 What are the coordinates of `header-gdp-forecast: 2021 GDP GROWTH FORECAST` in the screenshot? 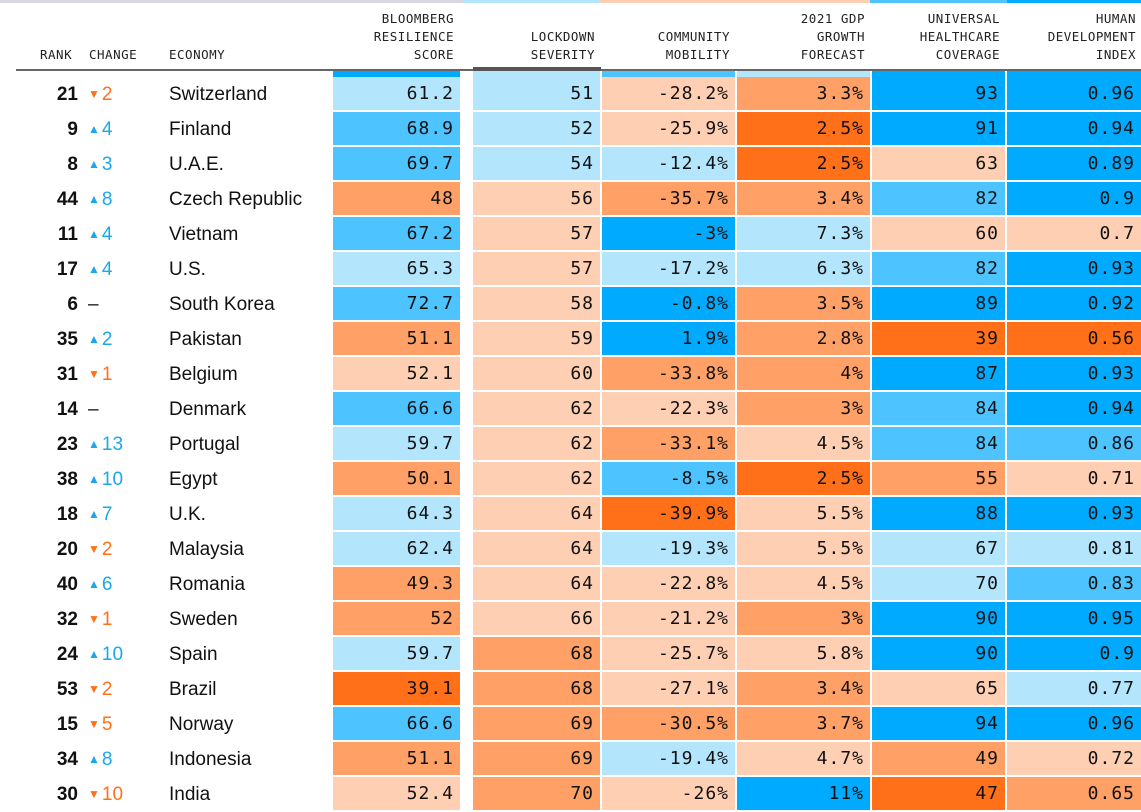 It's located at (832, 36).